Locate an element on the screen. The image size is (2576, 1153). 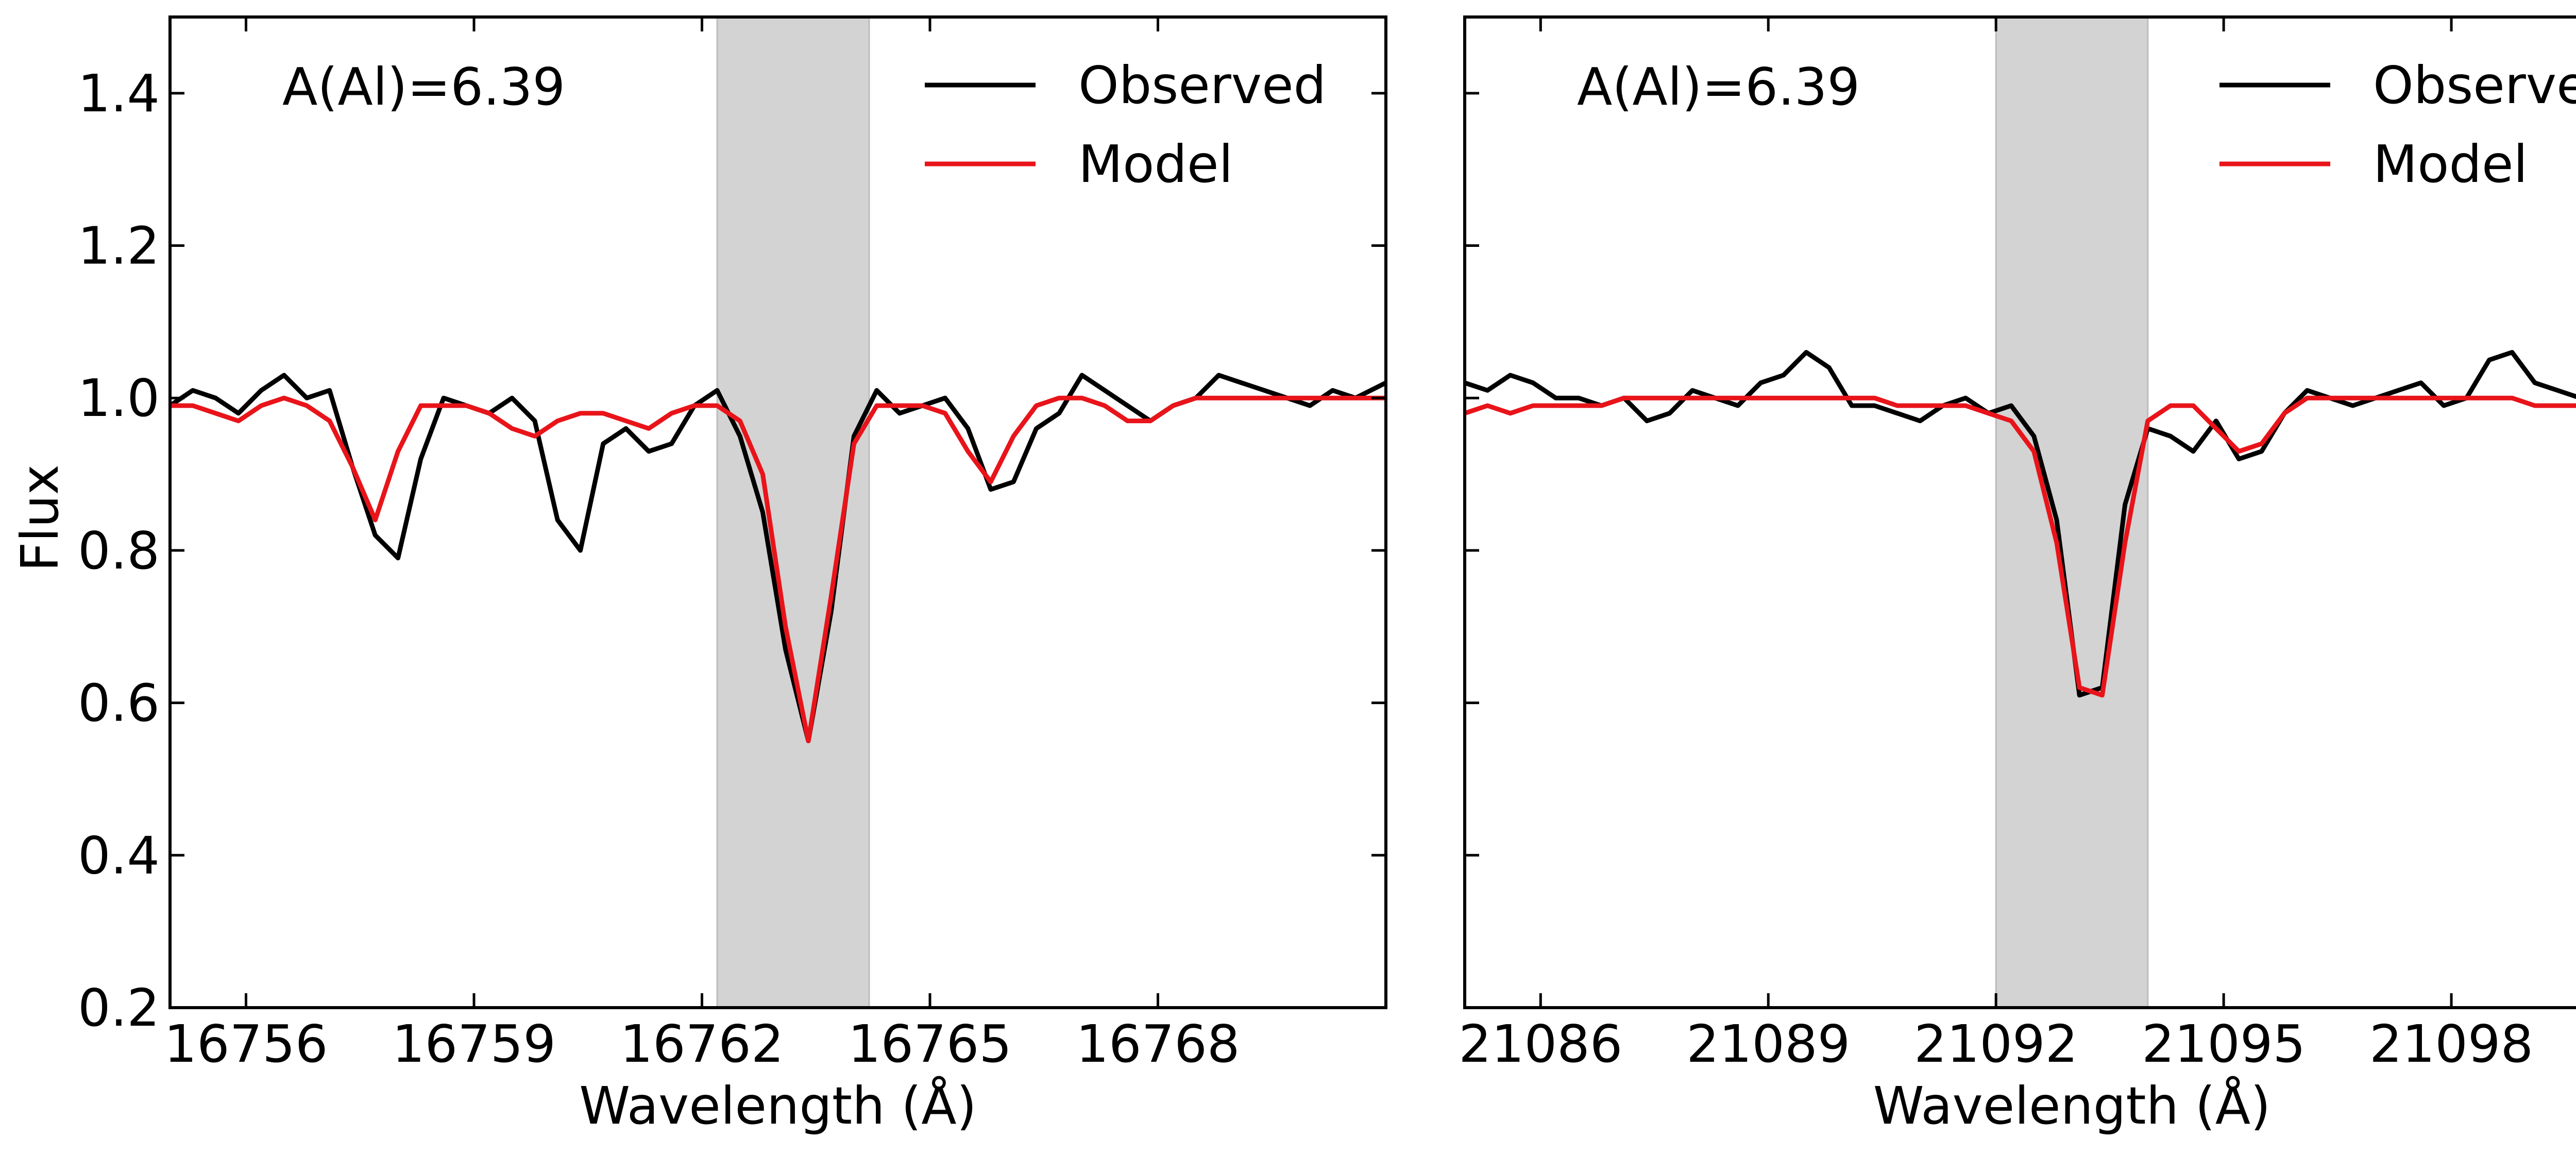
x-tick-label: 16768 is located at coordinates (1158, 1044).